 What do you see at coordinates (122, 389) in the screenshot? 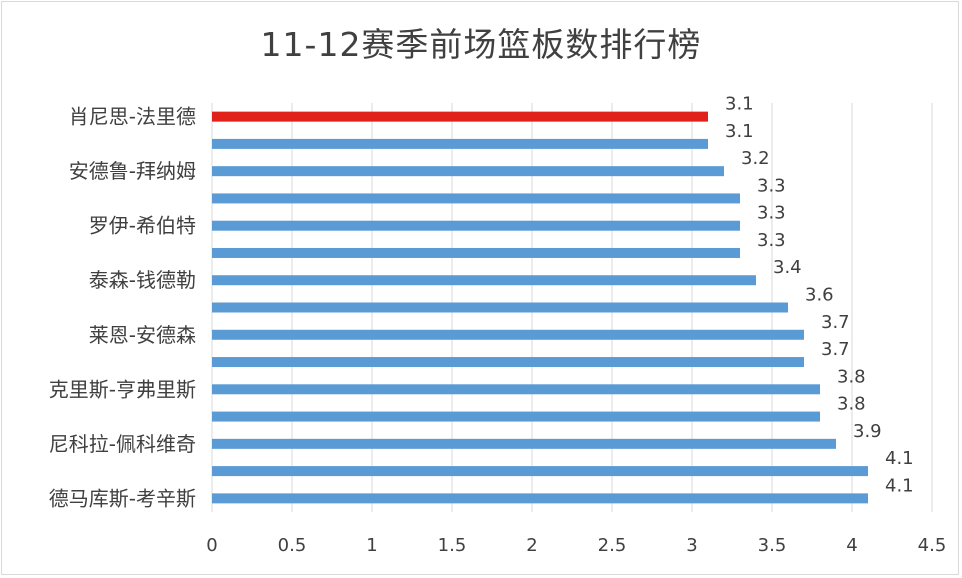
I see `category-label: 克里斯-亨弗里斯` at bounding box center [122, 389].